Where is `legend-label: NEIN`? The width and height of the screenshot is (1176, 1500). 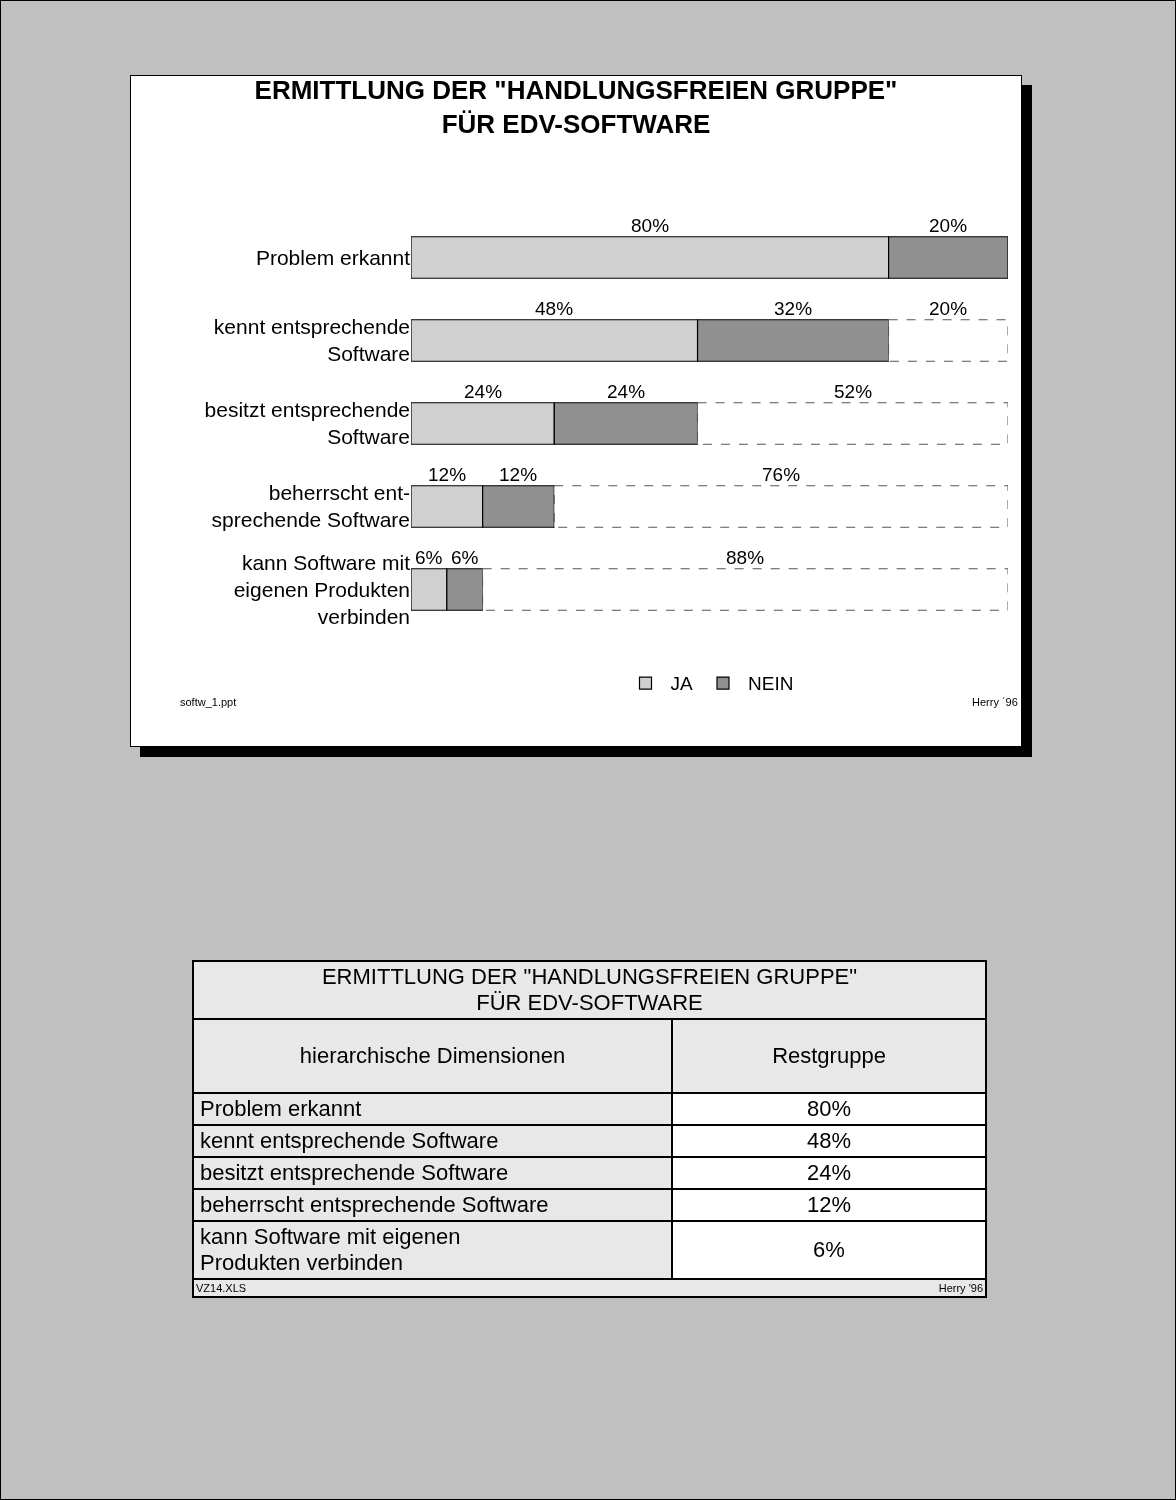 legend-label: NEIN is located at coordinates (771, 684).